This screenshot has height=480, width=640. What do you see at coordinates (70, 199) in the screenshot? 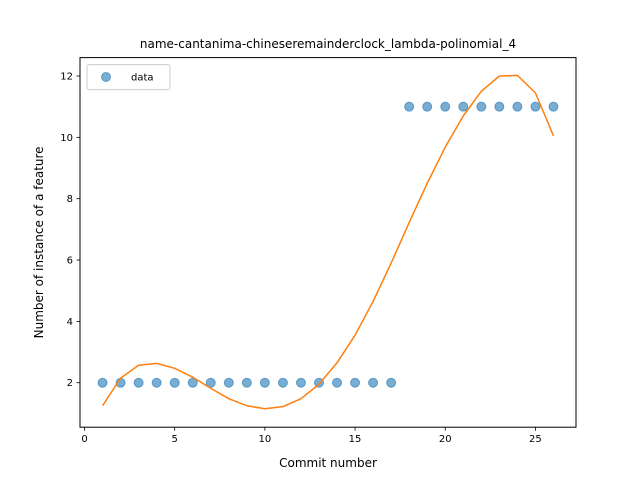
I see `y-tick-label: 8` at bounding box center [70, 199].